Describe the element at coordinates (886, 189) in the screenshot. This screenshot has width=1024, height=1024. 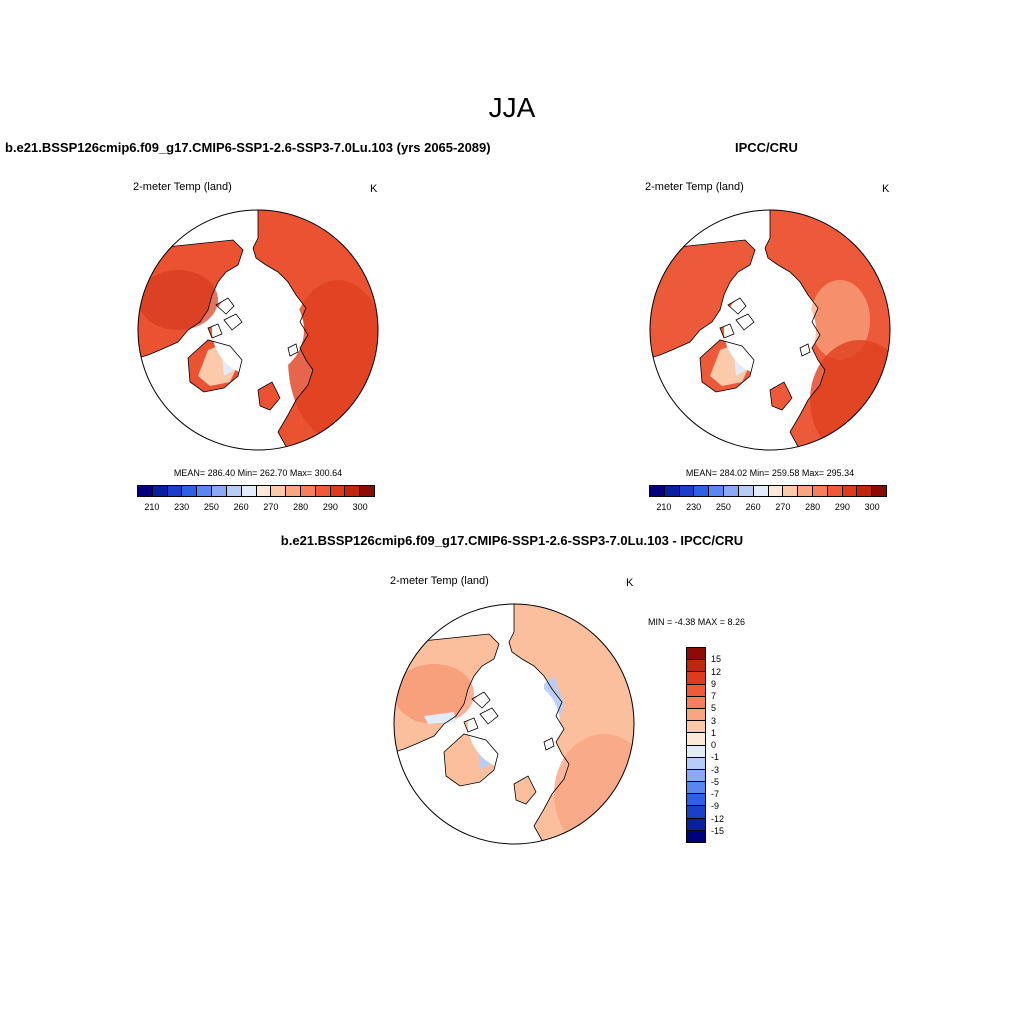
I see `panel-2-units-label: K` at that location.